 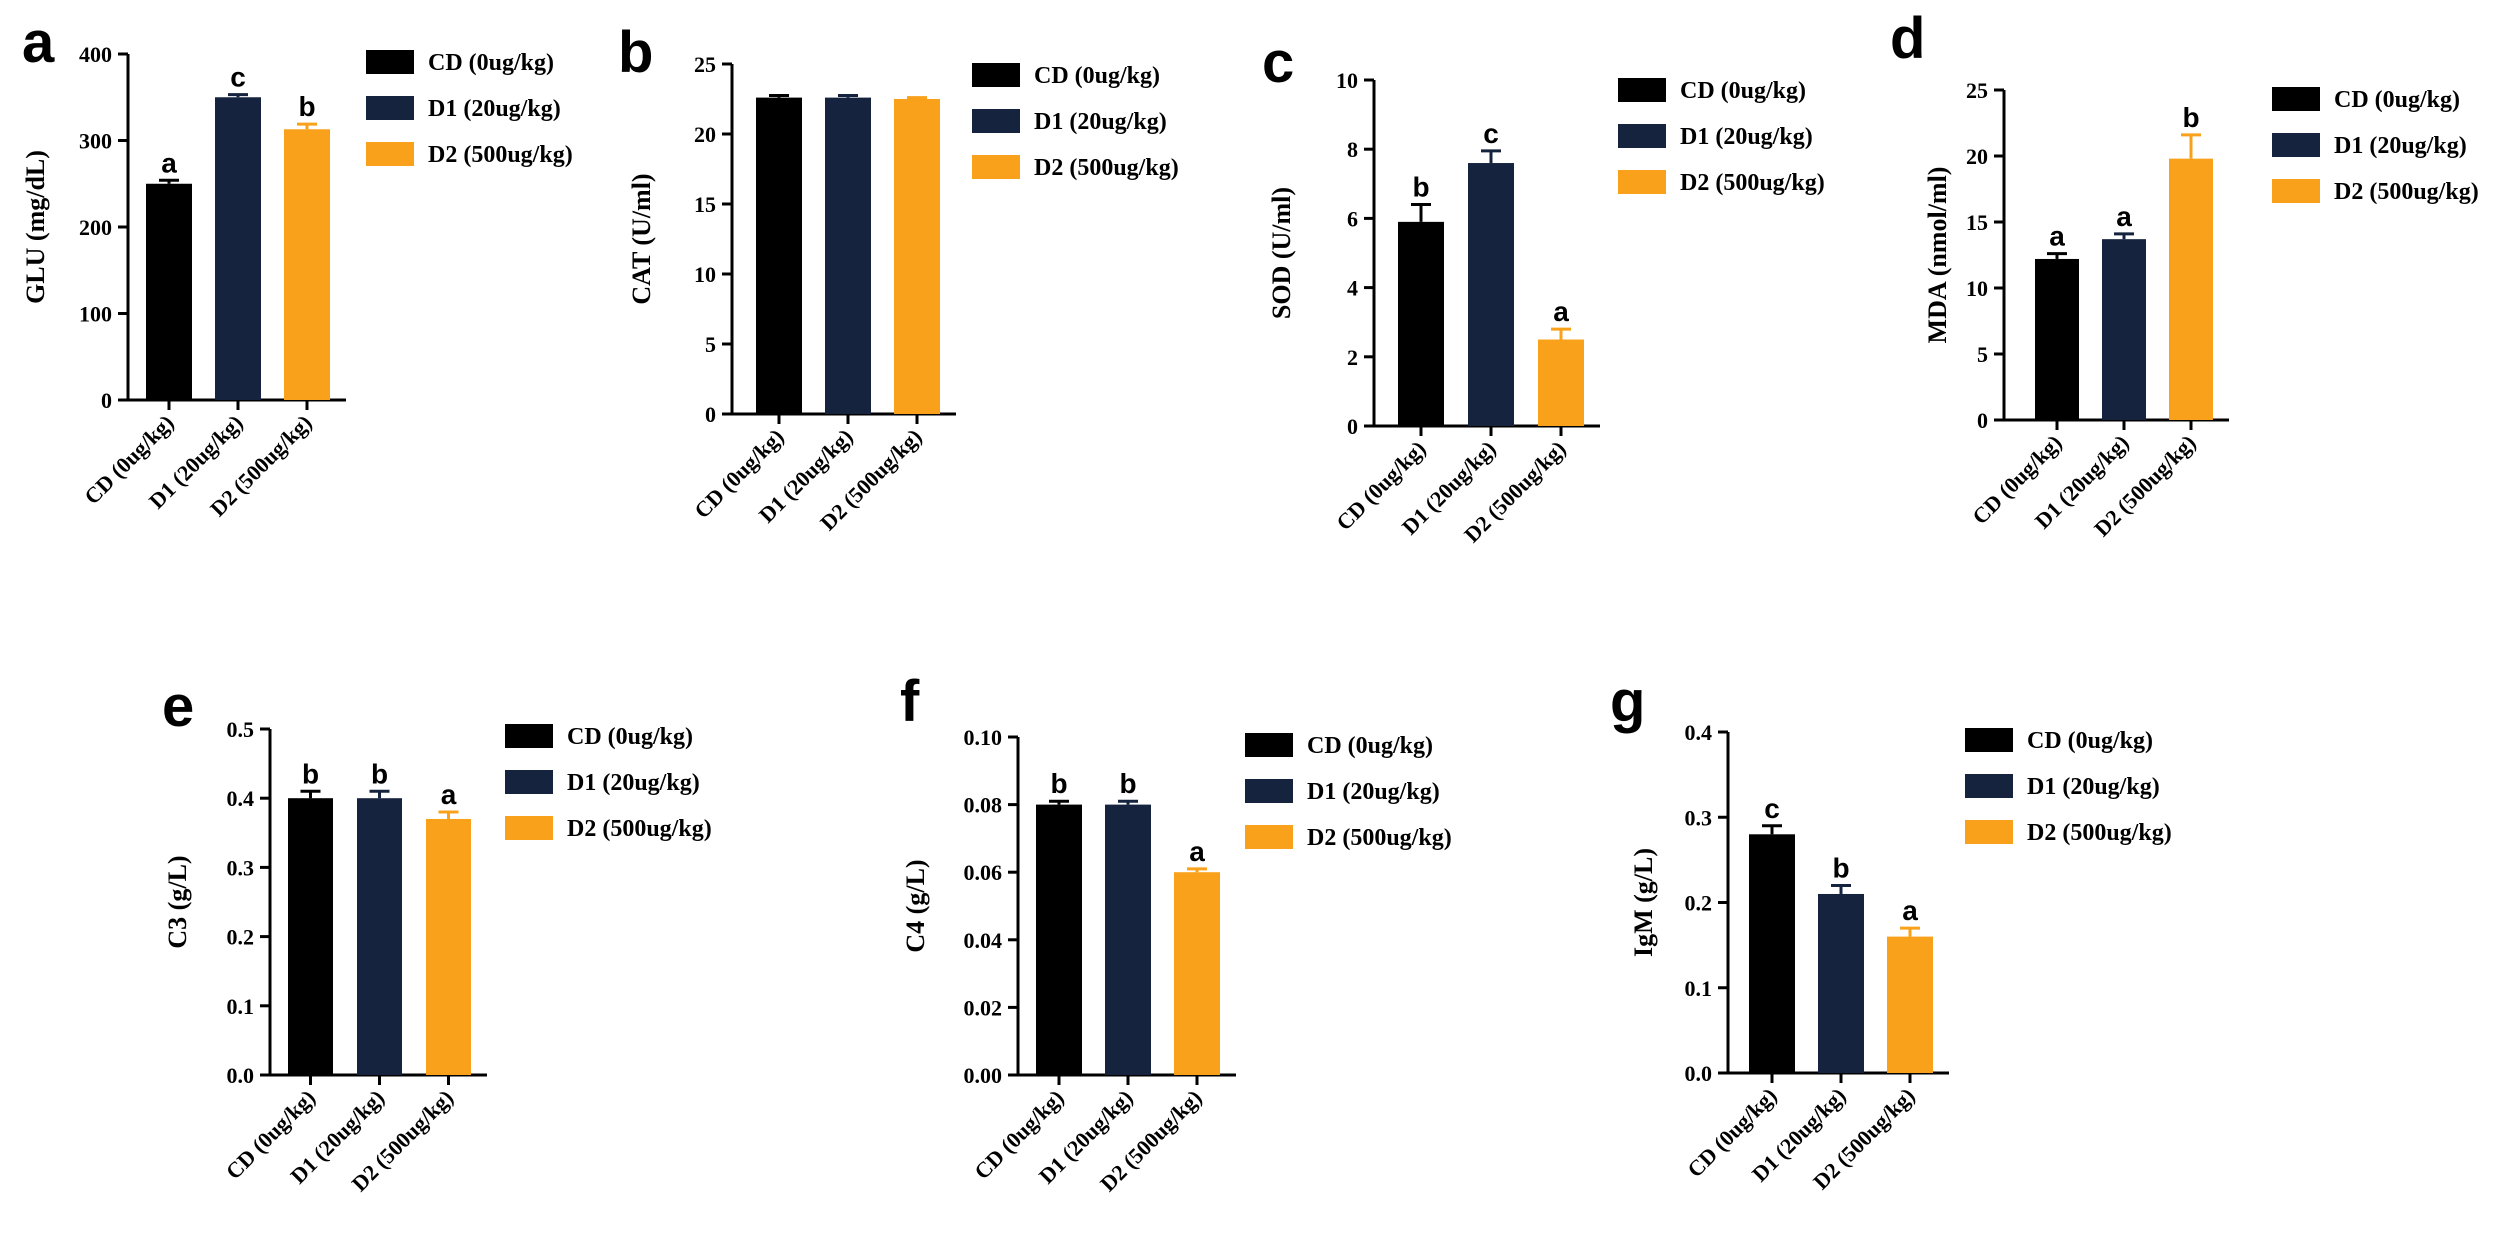 I want to click on y-tick-label: 400, so click(x=95, y=54).